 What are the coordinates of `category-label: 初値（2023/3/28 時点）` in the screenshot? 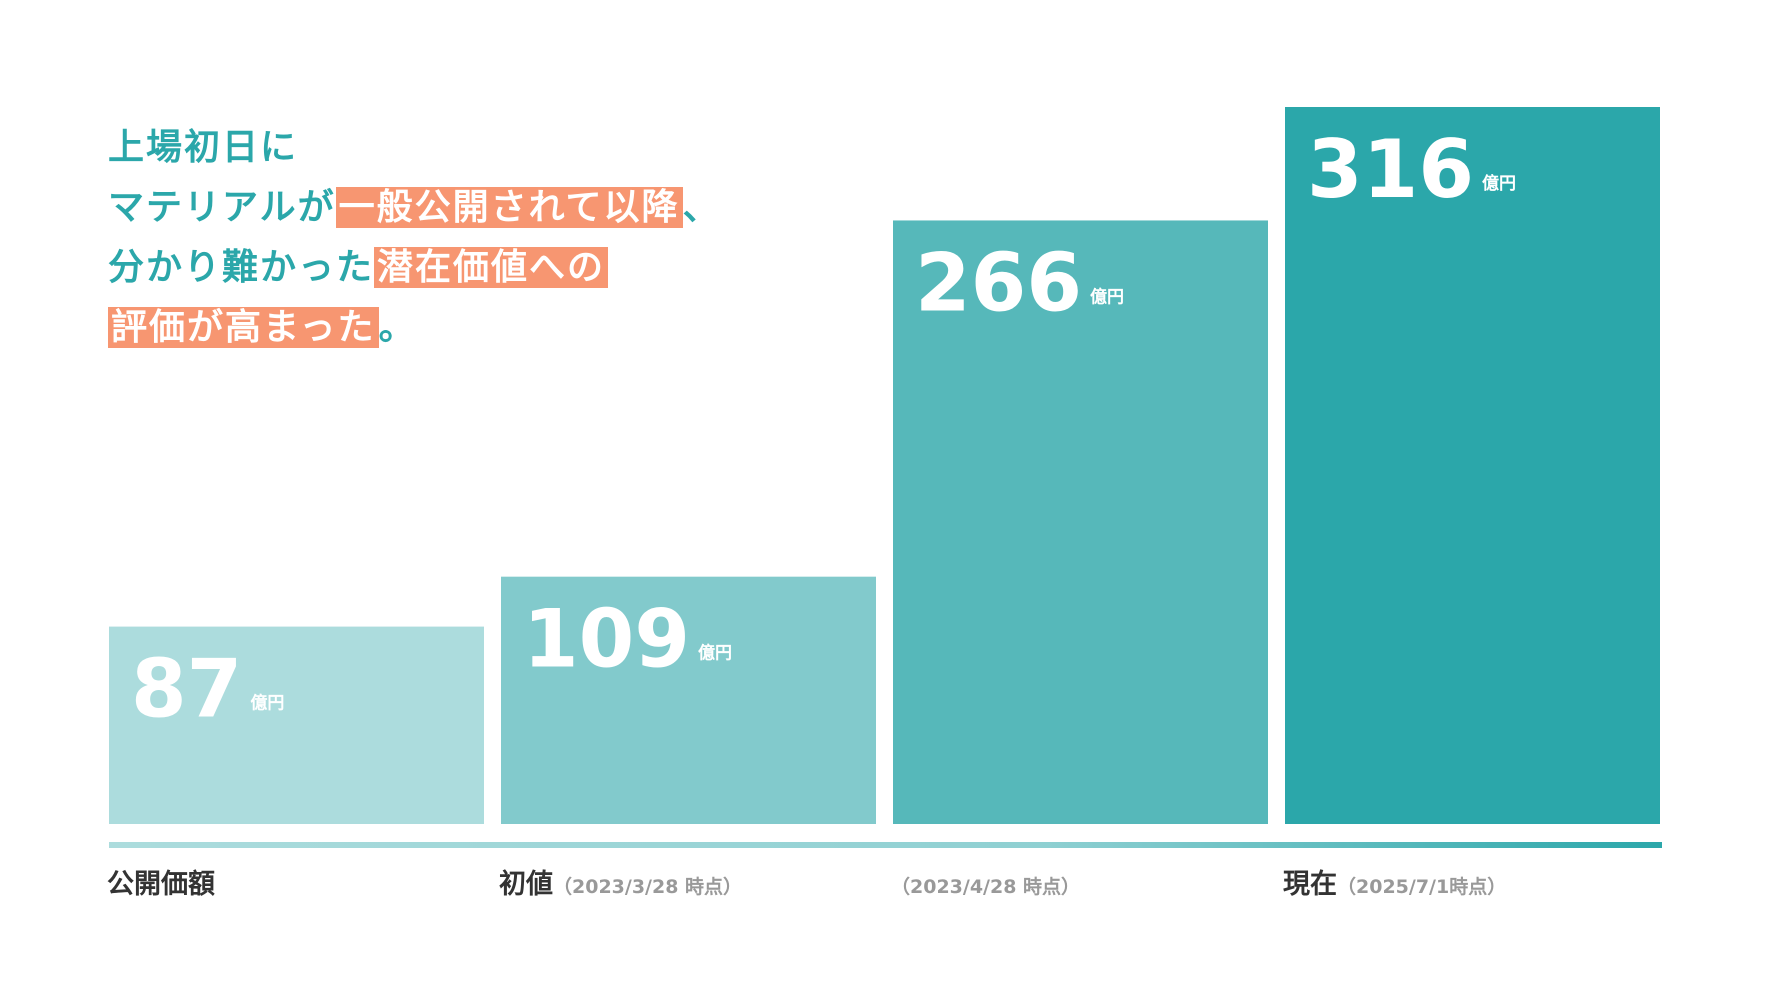 It's located at (620, 884).